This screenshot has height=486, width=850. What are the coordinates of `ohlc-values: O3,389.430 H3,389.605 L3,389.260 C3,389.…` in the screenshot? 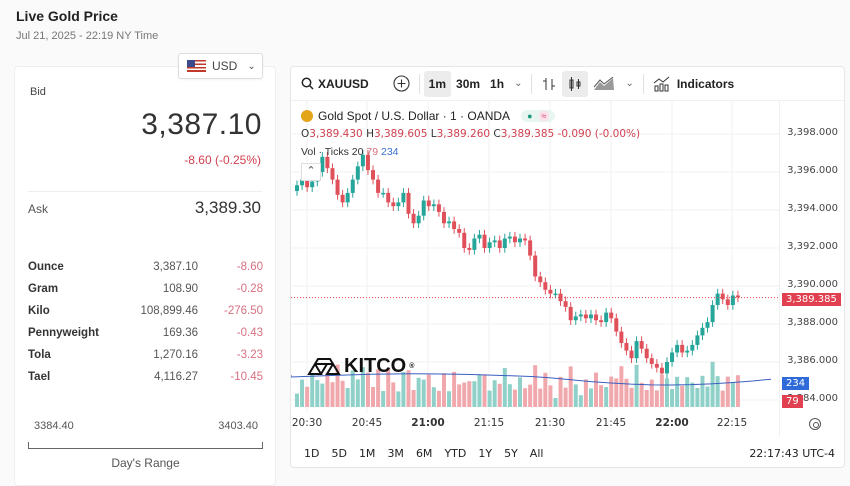 It's located at (471, 134).